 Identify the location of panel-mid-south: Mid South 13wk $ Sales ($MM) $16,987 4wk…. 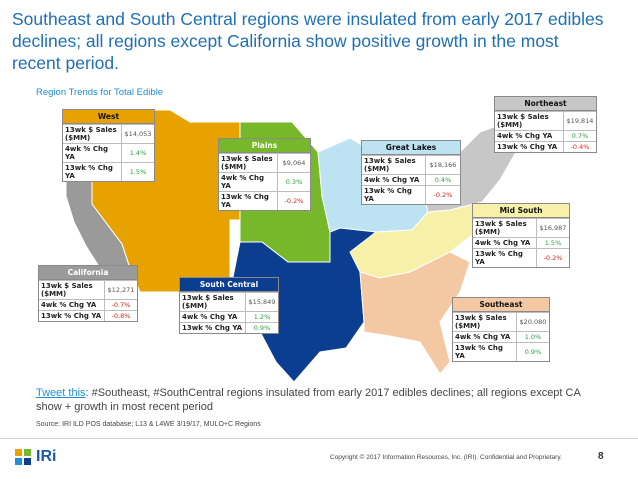
(521, 235).